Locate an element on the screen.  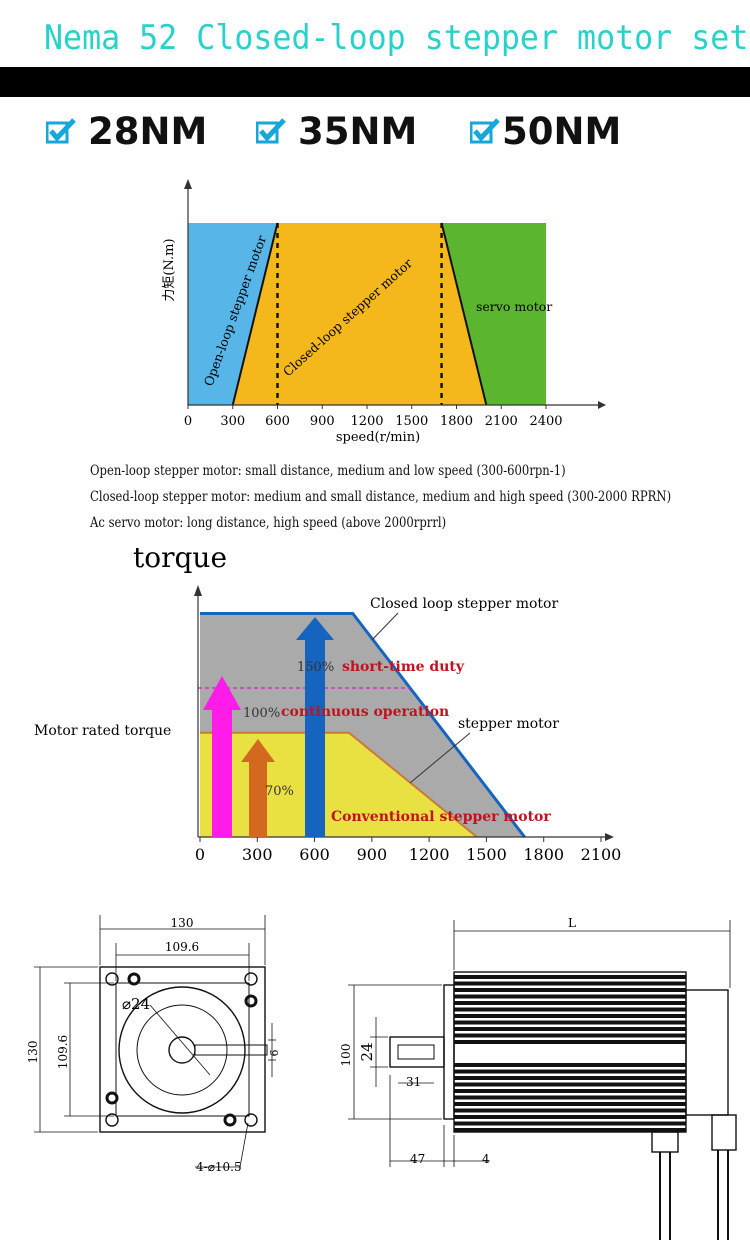
option-label: 28NM is located at coordinates (148, 131).